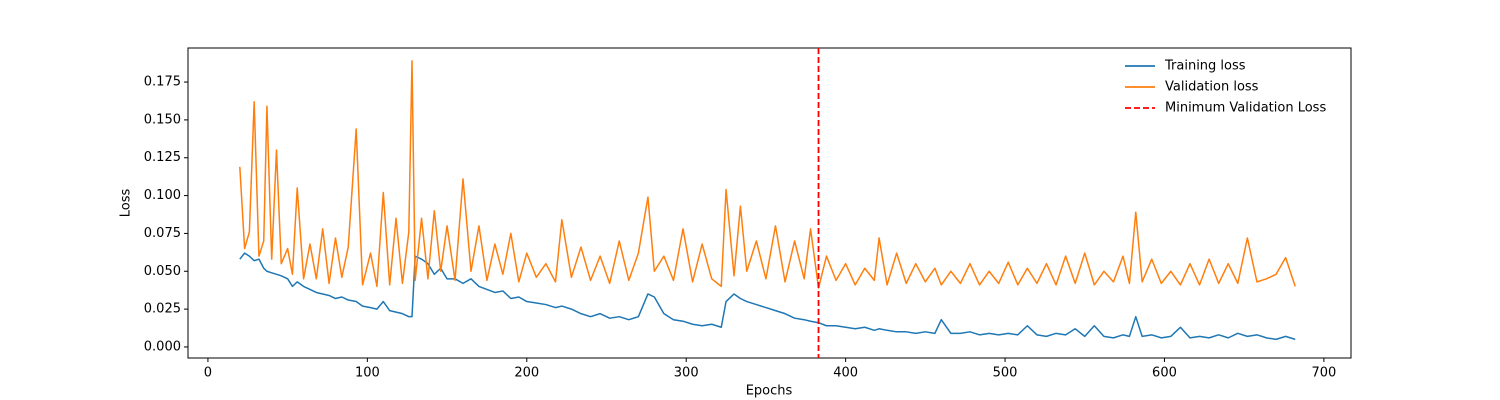 This screenshot has height=400, width=1500. Describe the element at coordinates (1005, 373) in the screenshot. I see `x-tick-label: 500` at that location.